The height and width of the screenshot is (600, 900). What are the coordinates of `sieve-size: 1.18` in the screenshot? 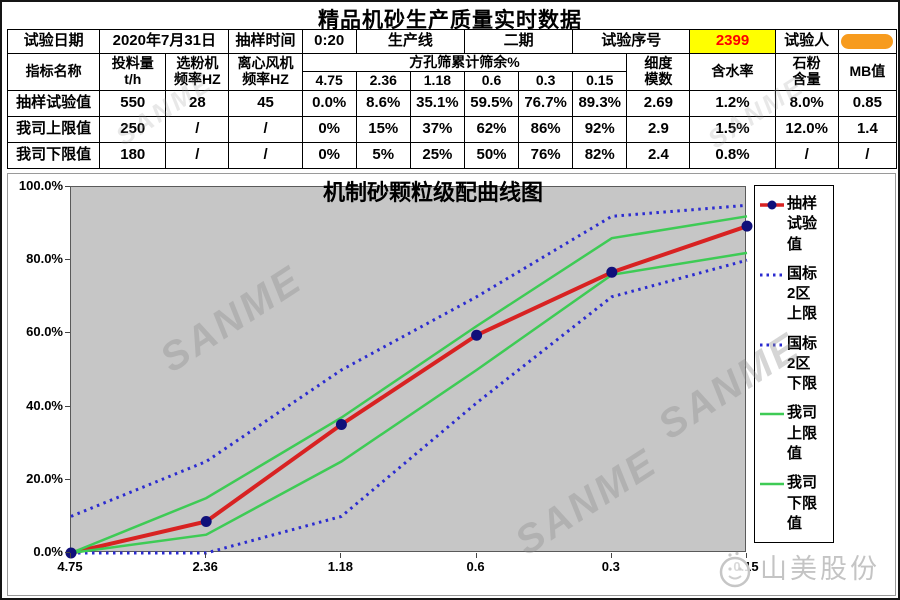 It's located at (437, 81).